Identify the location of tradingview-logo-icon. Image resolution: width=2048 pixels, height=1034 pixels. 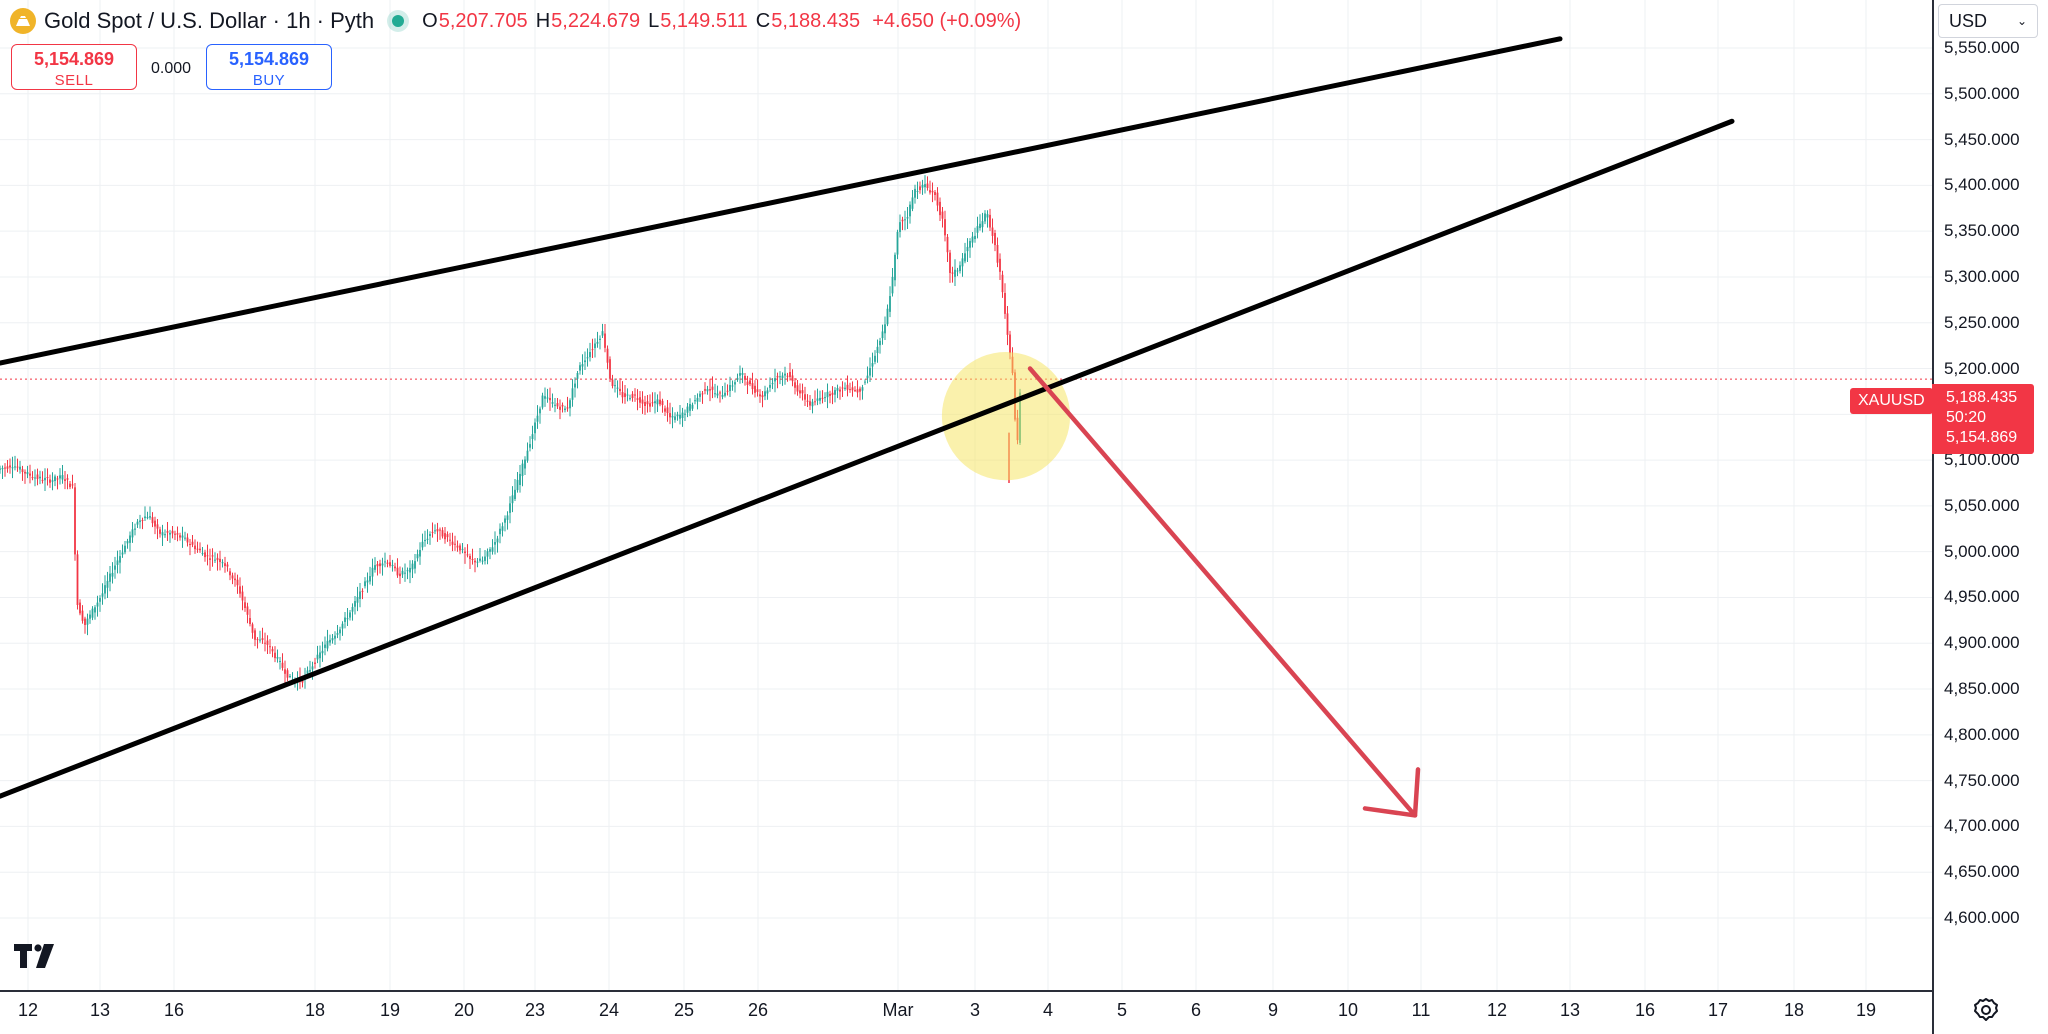
(37, 958).